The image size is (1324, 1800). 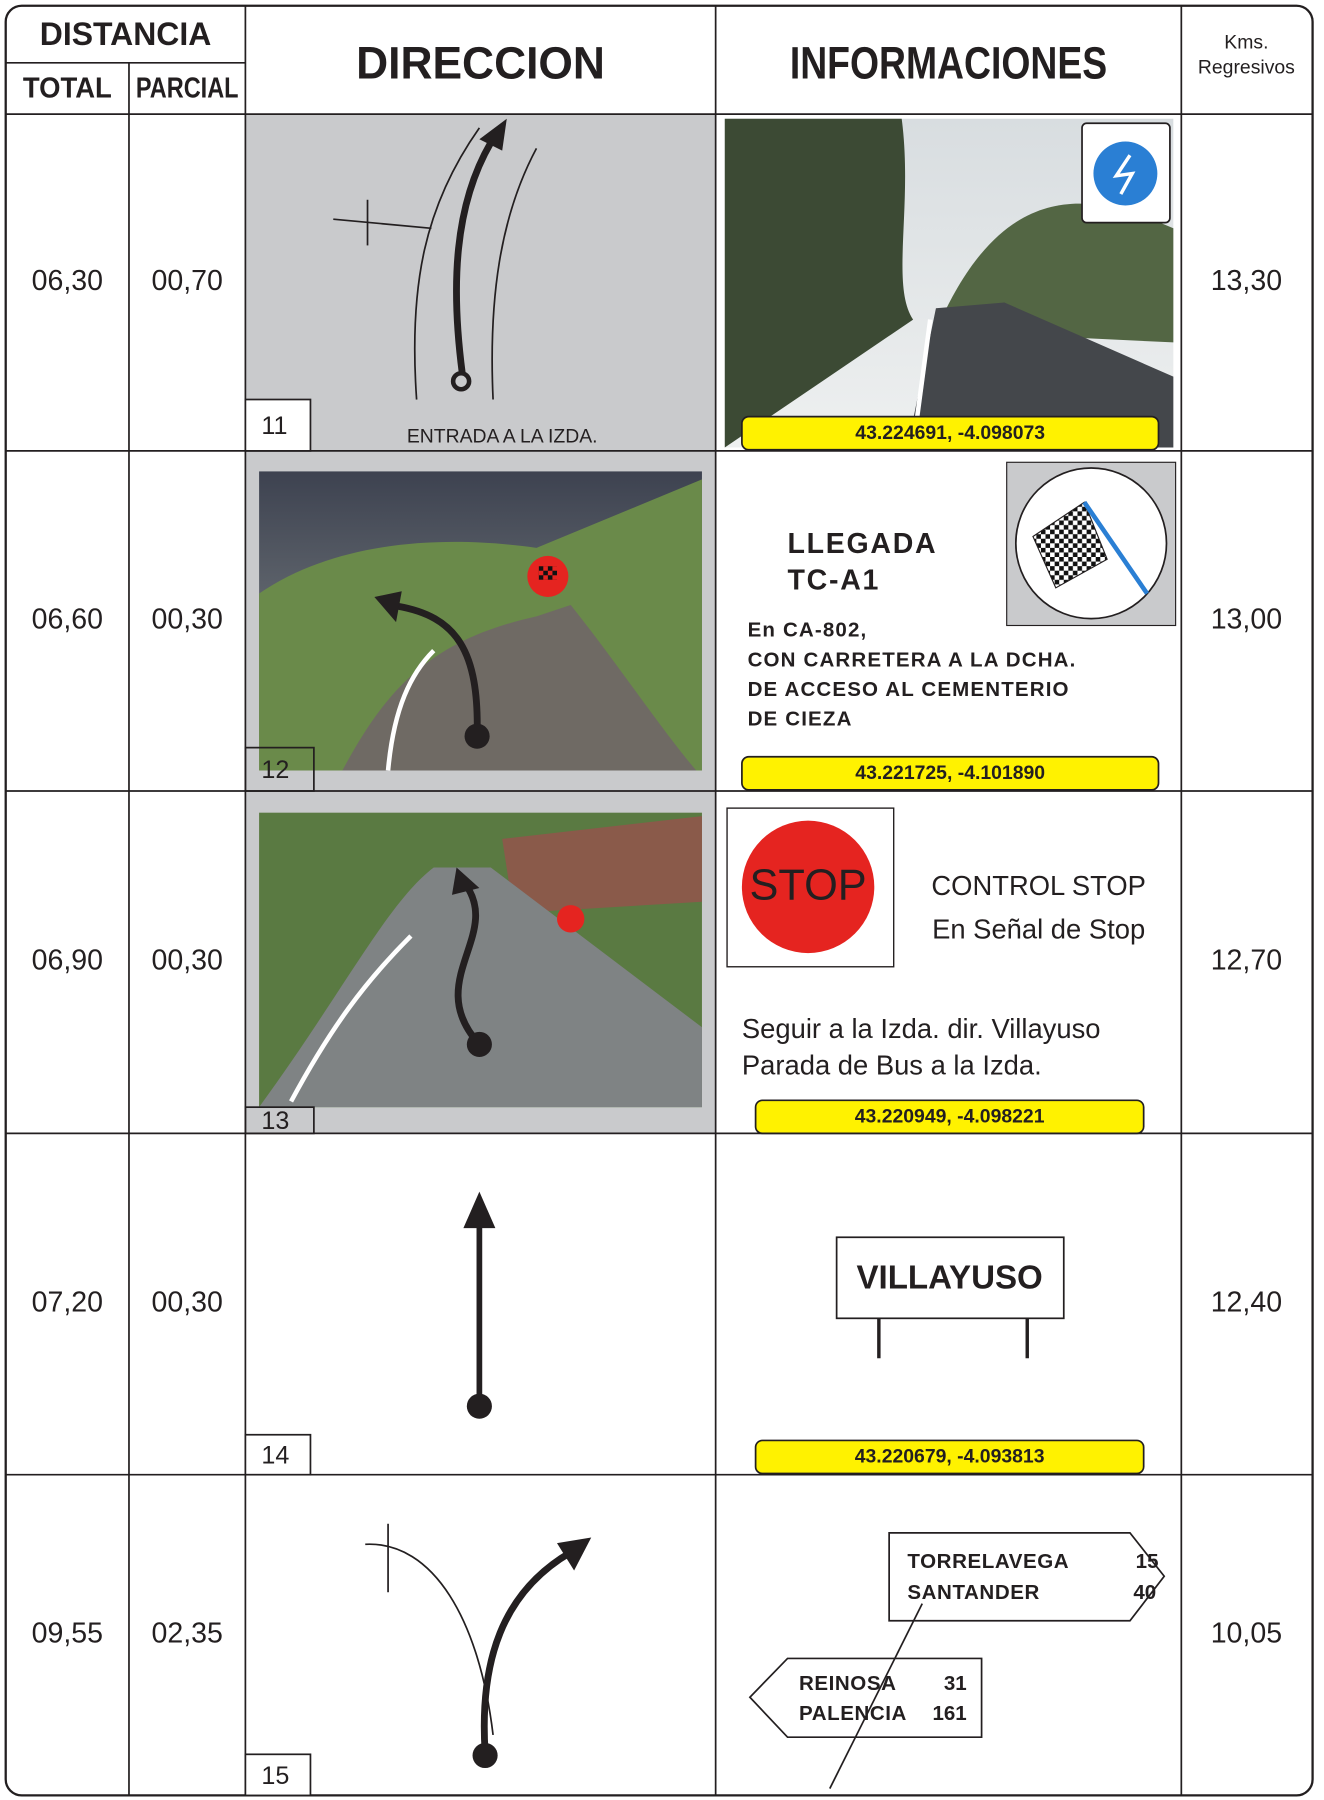 I want to click on info-text: En Señal de Stop, so click(x=1038, y=929).